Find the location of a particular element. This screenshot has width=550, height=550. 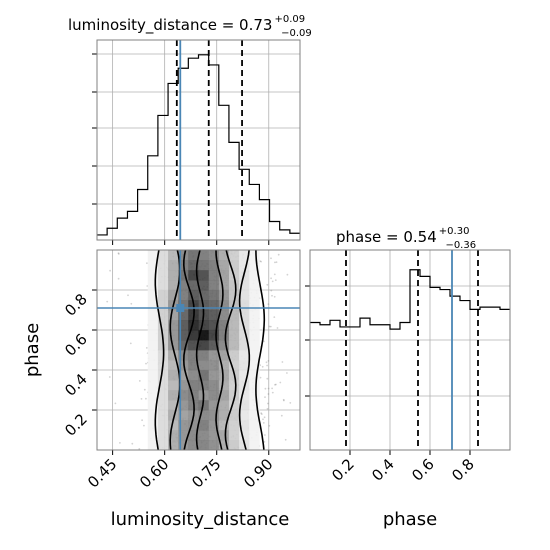

tick-label: 0.8 is located at coordinates (76, 305).